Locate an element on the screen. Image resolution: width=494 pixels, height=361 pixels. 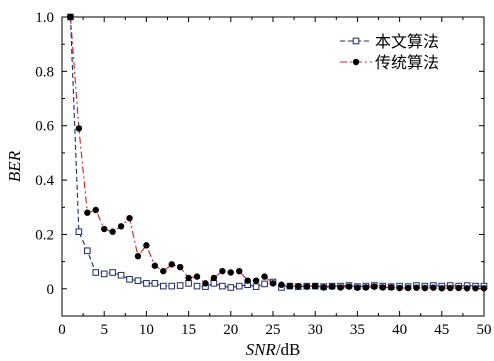
y-tick-label: 0 is located at coordinates (51, 290).